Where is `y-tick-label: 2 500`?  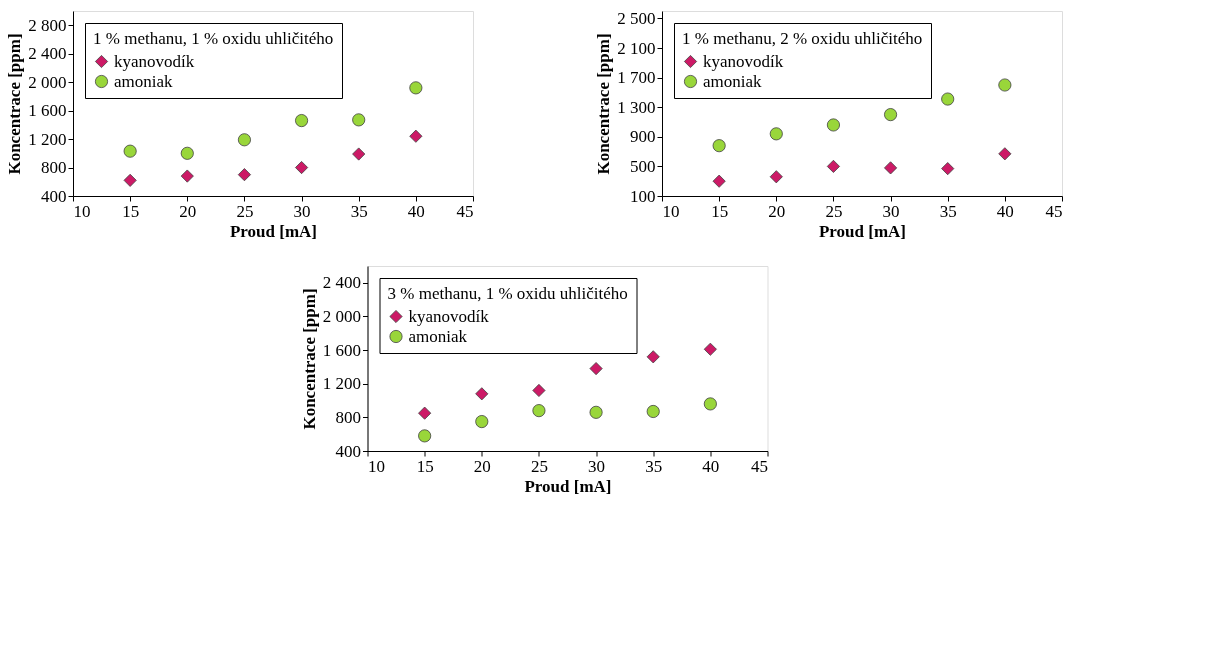 y-tick-label: 2 500 is located at coordinates (636, 18).